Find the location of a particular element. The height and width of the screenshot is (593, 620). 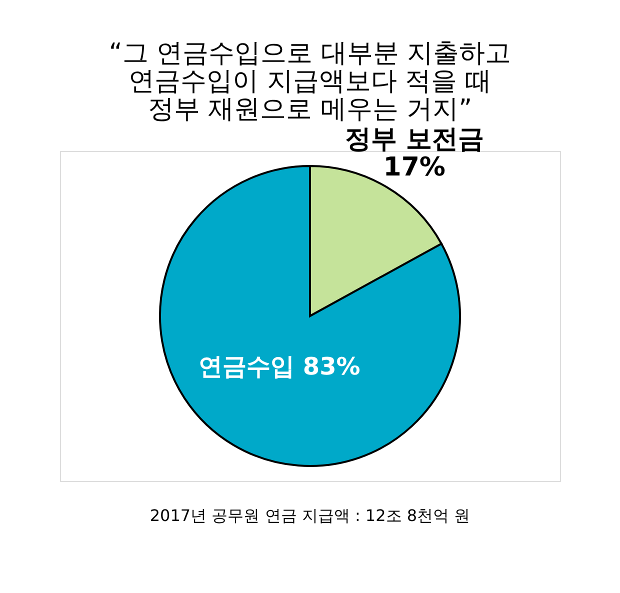

chart-title: “그 연금수입으로 대부분 지출하고 연금수입이 지급액보다 적을 때 정부 재원으로 메우는 거지” is located at coordinates (310, 81).